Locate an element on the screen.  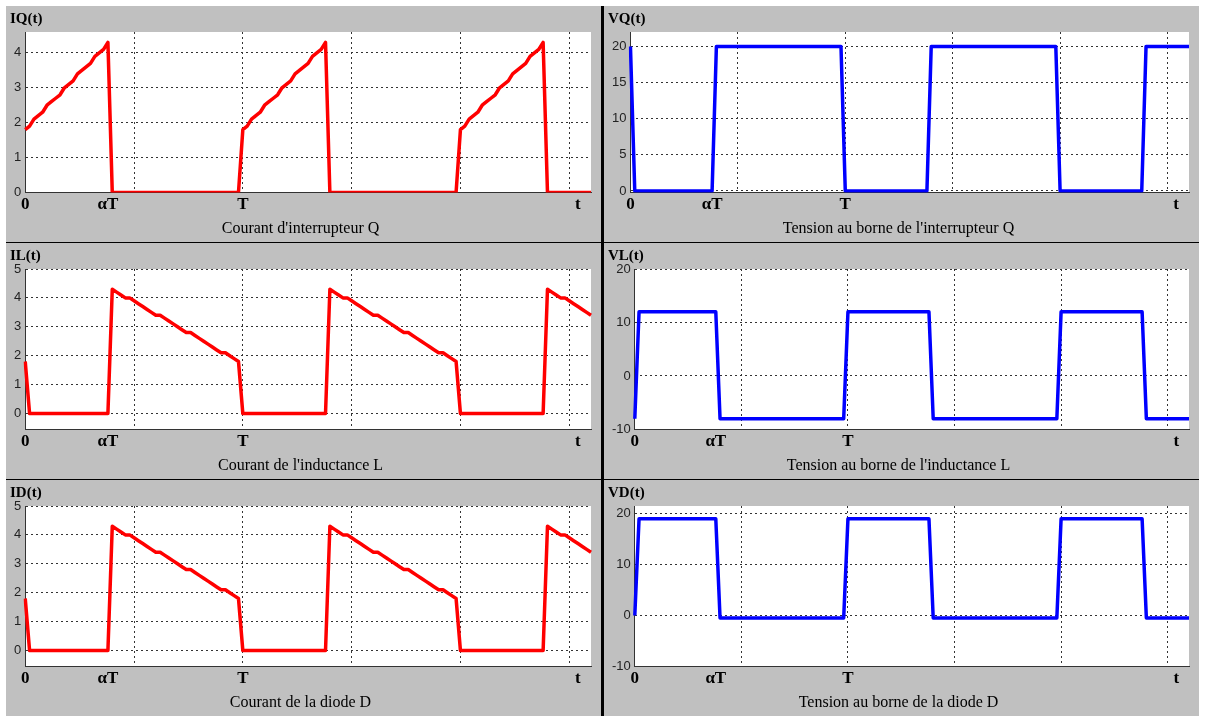
y-tick-label: 5 is located at coordinates (623, 154).